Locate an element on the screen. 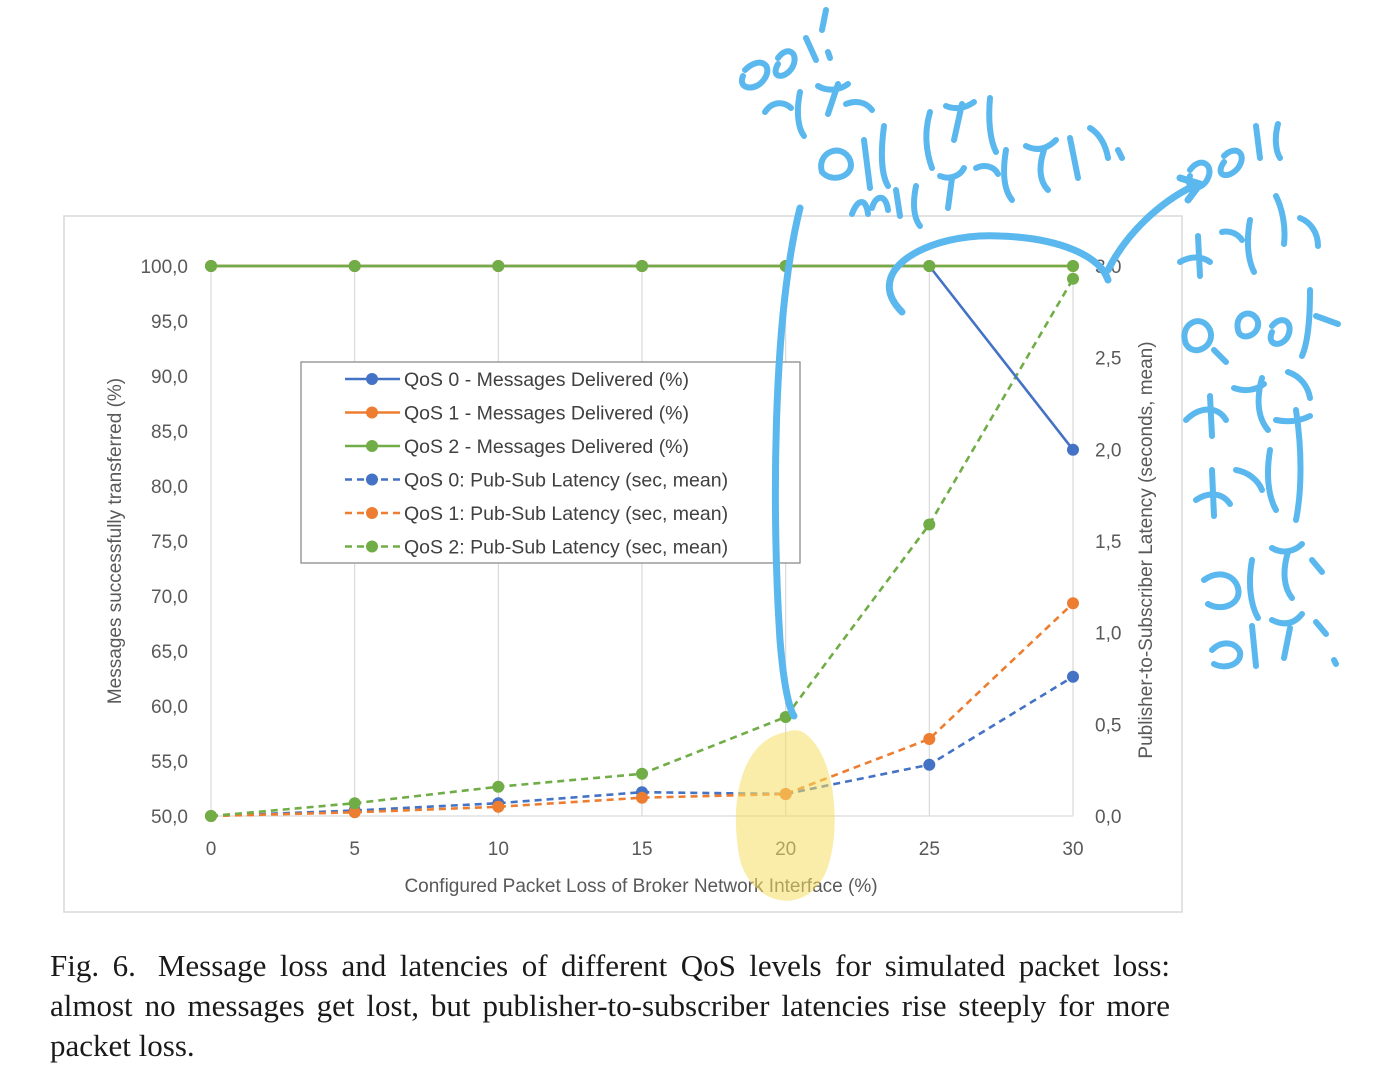 The height and width of the screenshot is (1092, 1390). y2-tick-labels: 0,00,51,01,52,02,53,0 is located at coordinates (1108, 542).